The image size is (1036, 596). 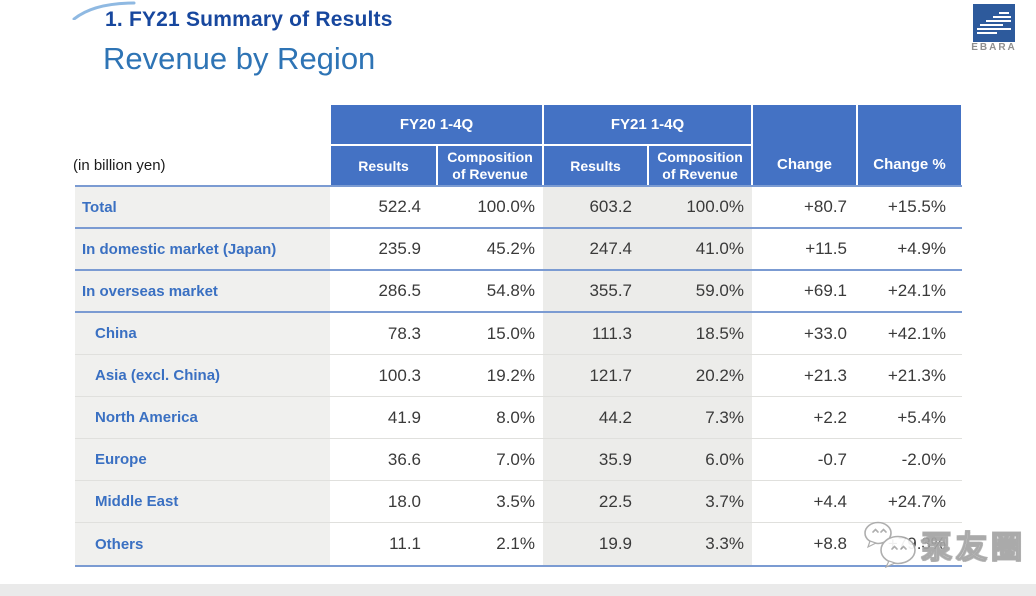 What do you see at coordinates (700, 544) in the screenshot?
I see `cell-fy21-composition: 3.3%` at bounding box center [700, 544].